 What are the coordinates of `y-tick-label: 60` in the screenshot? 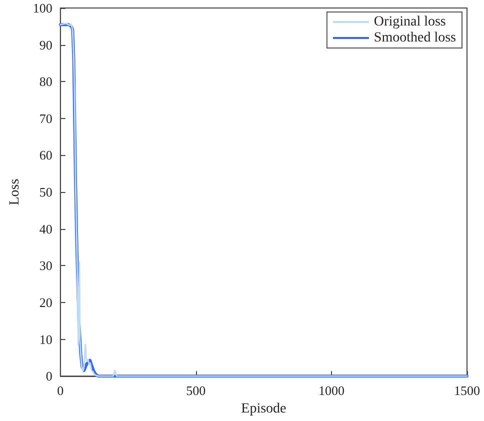 It's located at (45, 155).